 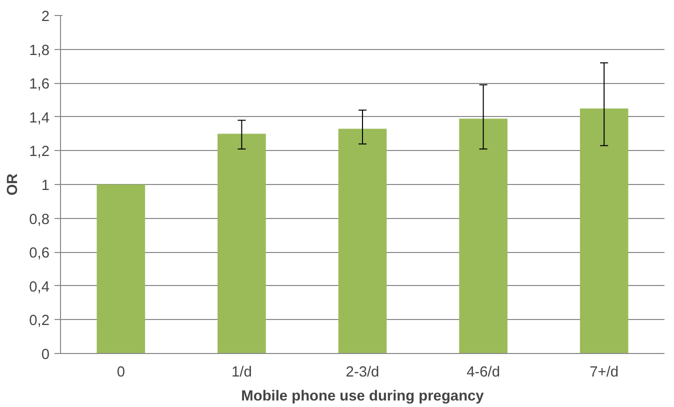 I want to click on y-tick-label: 1,4, so click(x=39, y=118).